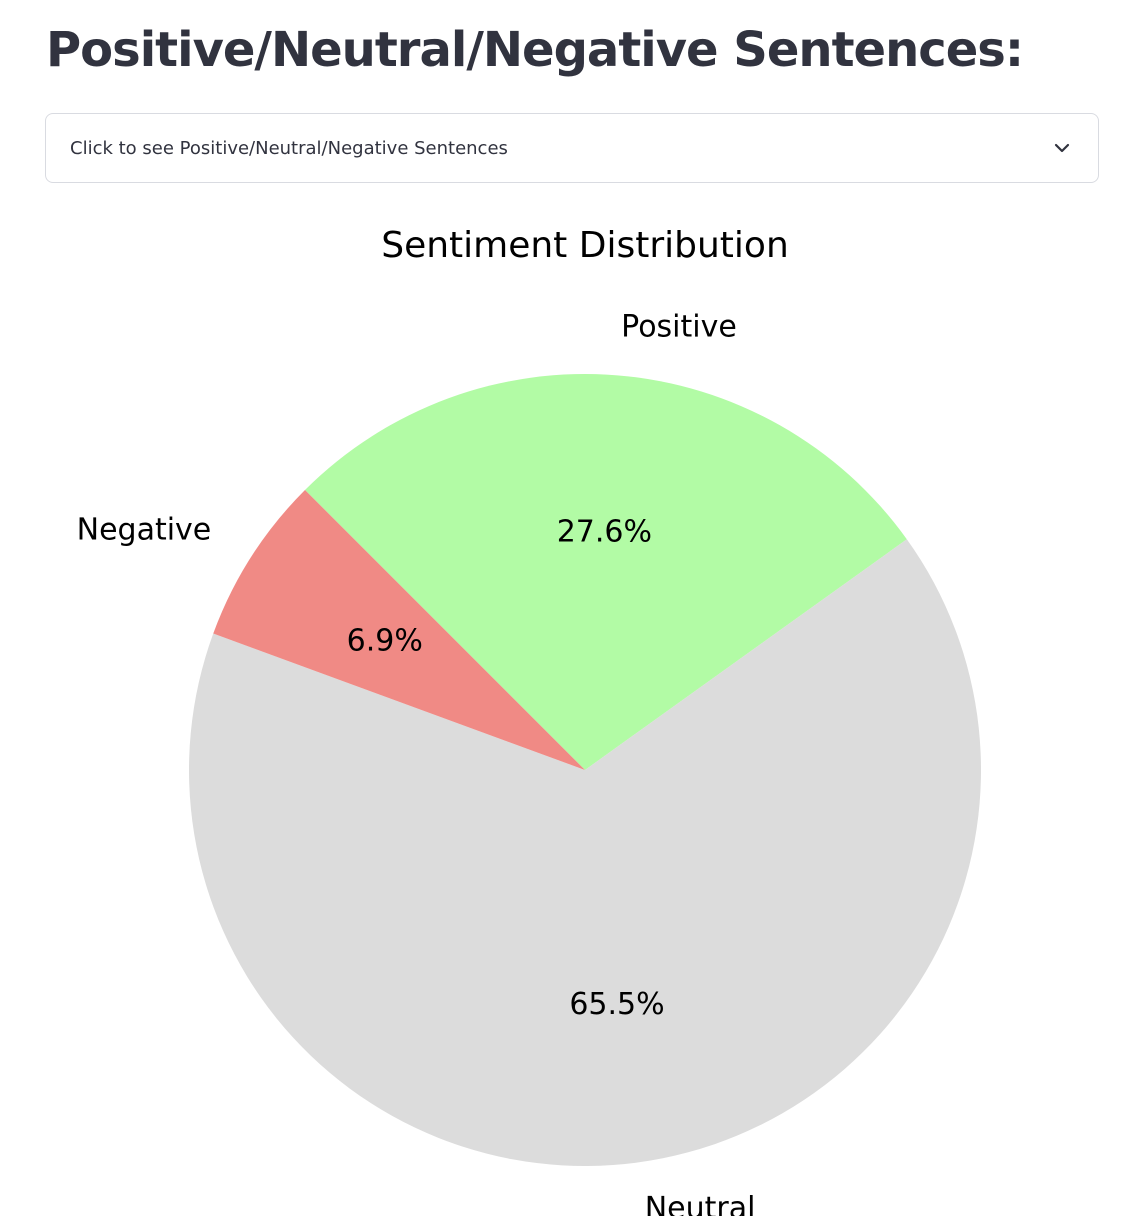 This screenshot has height=1216, width=1125. What do you see at coordinates (604, 532) in the screenshot?
I see `pie-percent-positive: 27.6%` at bounding box center [604, 532].